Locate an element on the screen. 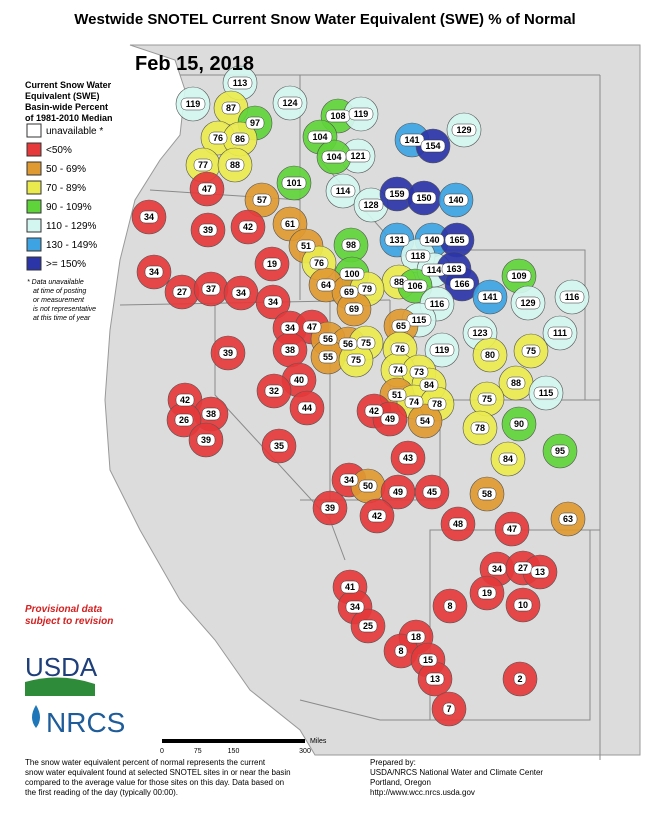 This screenshot has width=650, height=819. basin-label: 76 is located at coordinates (400, 349).